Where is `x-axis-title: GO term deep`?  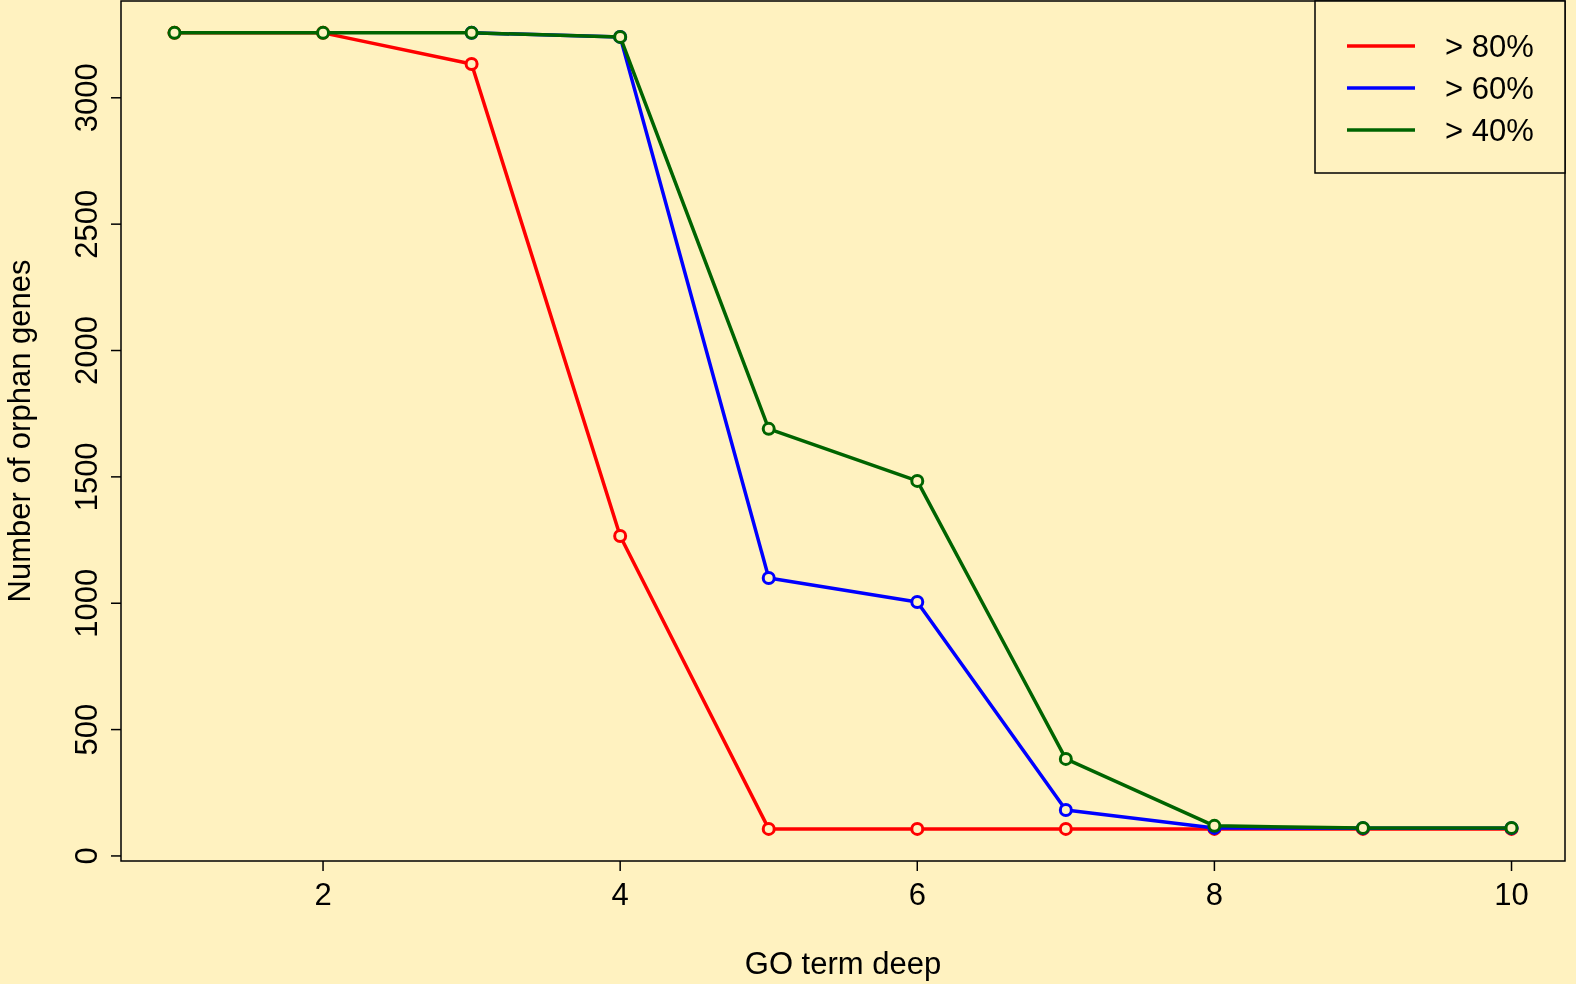
x-axis-title: GO term deep is located at coordinates (843, 963).